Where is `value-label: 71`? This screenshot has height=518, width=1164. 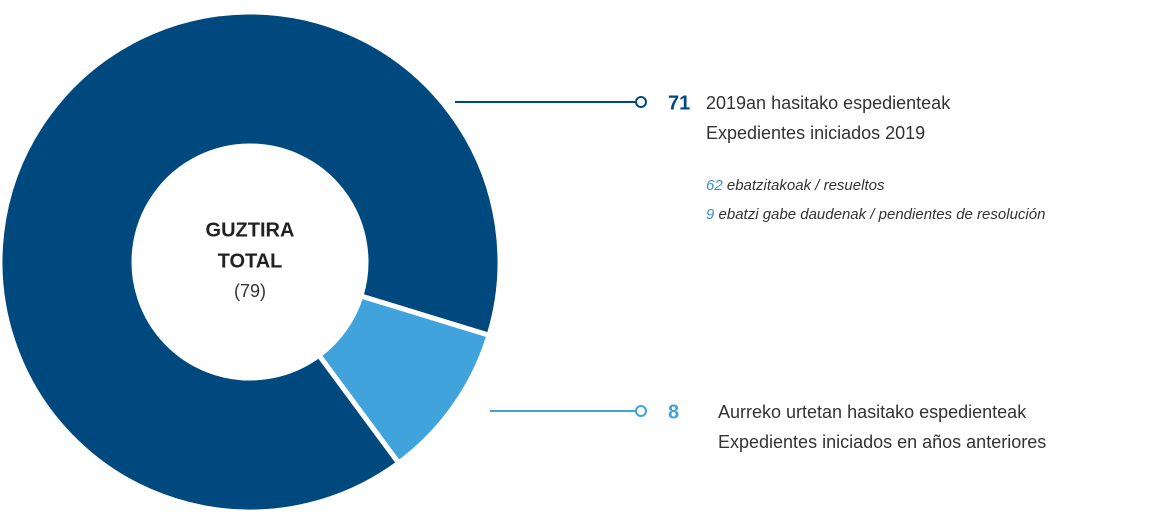 value-label: 71 is located at coordinates (679, 103).